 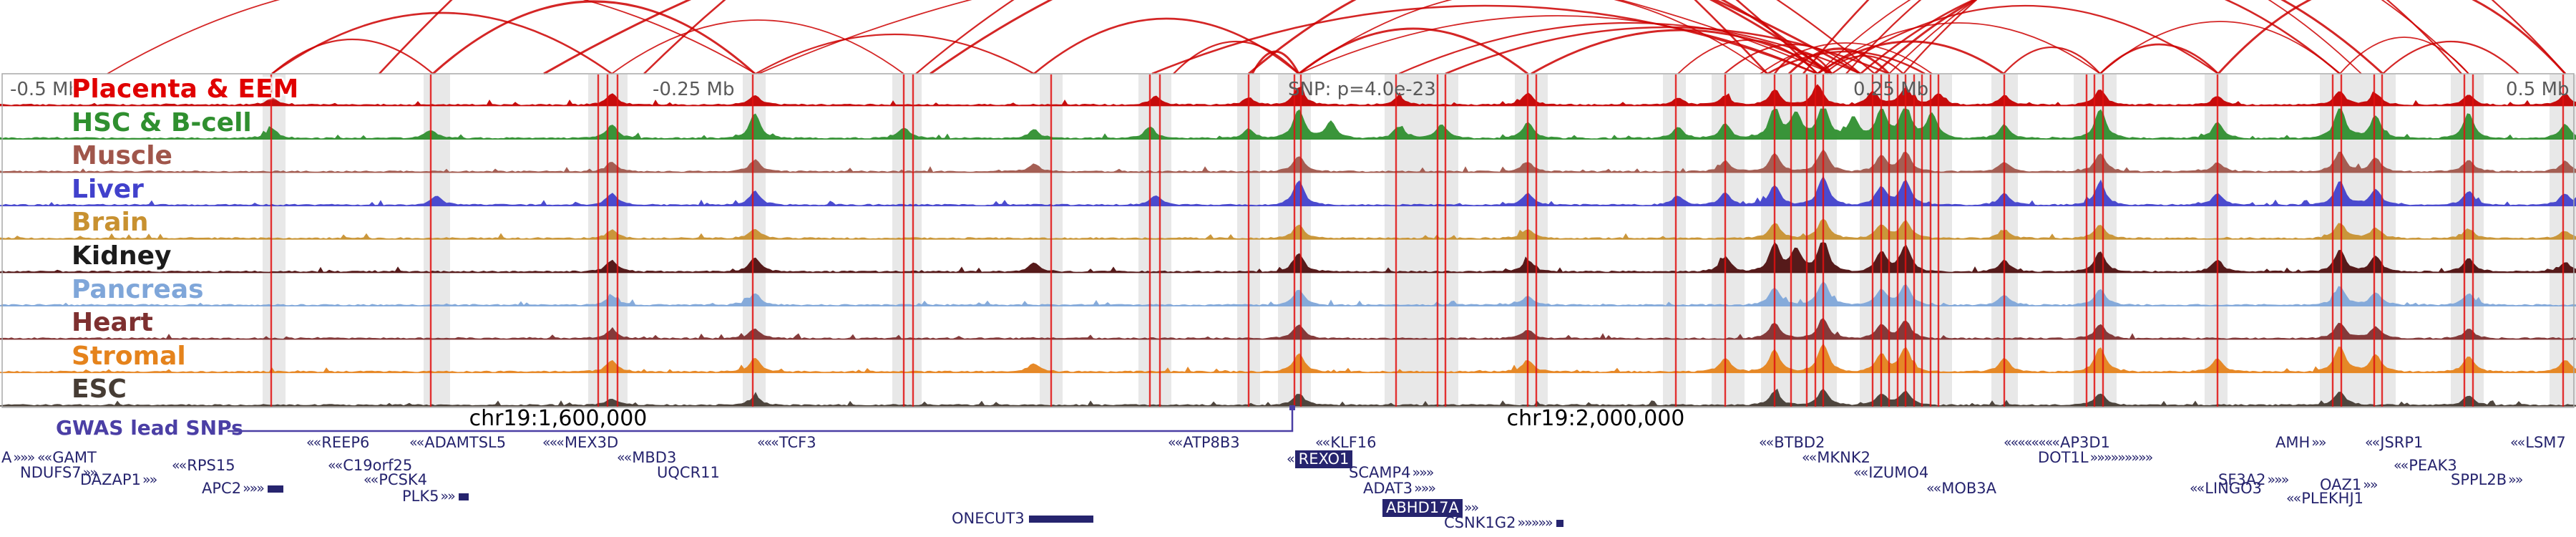 I want to click on gene-item: «REXO1, so click(x=1320, y=459).